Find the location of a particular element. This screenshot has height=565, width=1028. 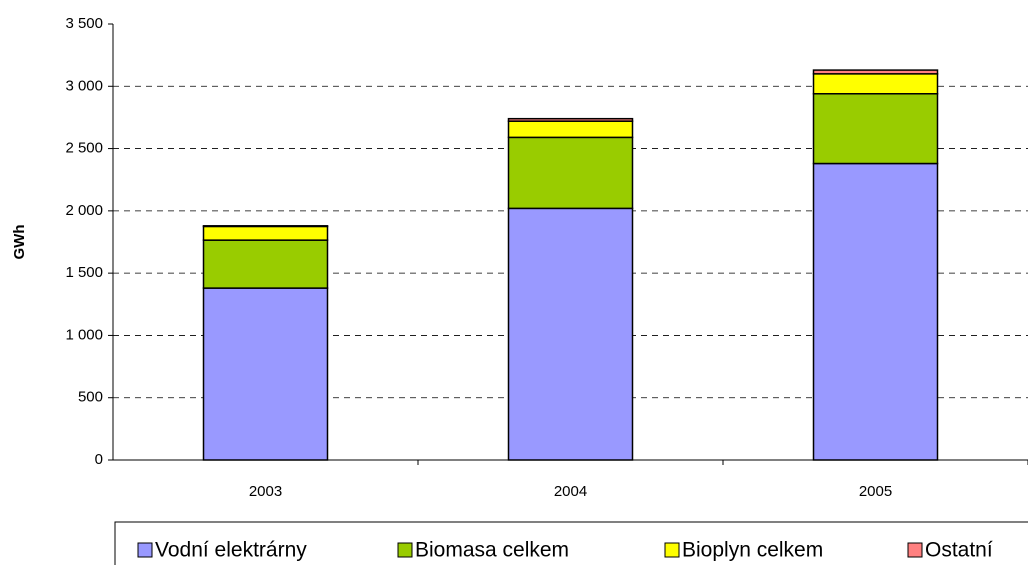

x-tick-label: 2003 is located at coordinates (265, 491).